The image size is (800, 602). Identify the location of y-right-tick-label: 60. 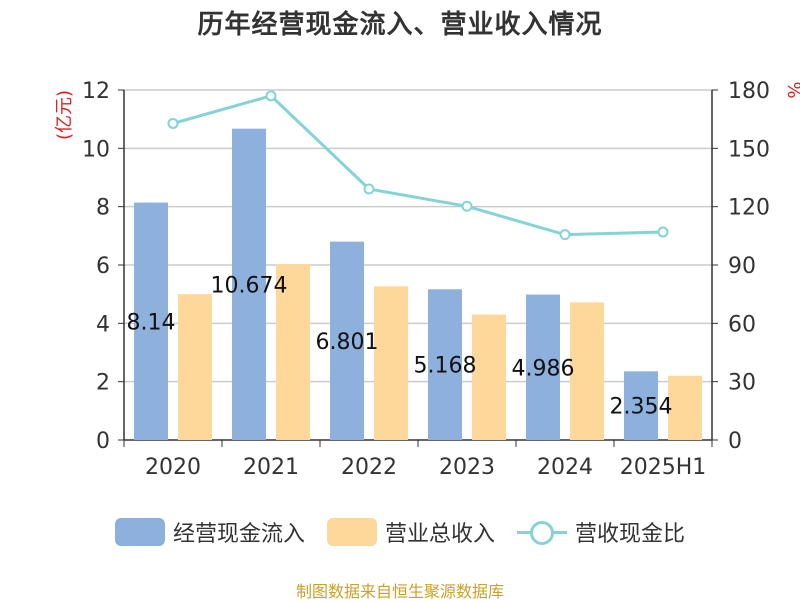
(742, 324).